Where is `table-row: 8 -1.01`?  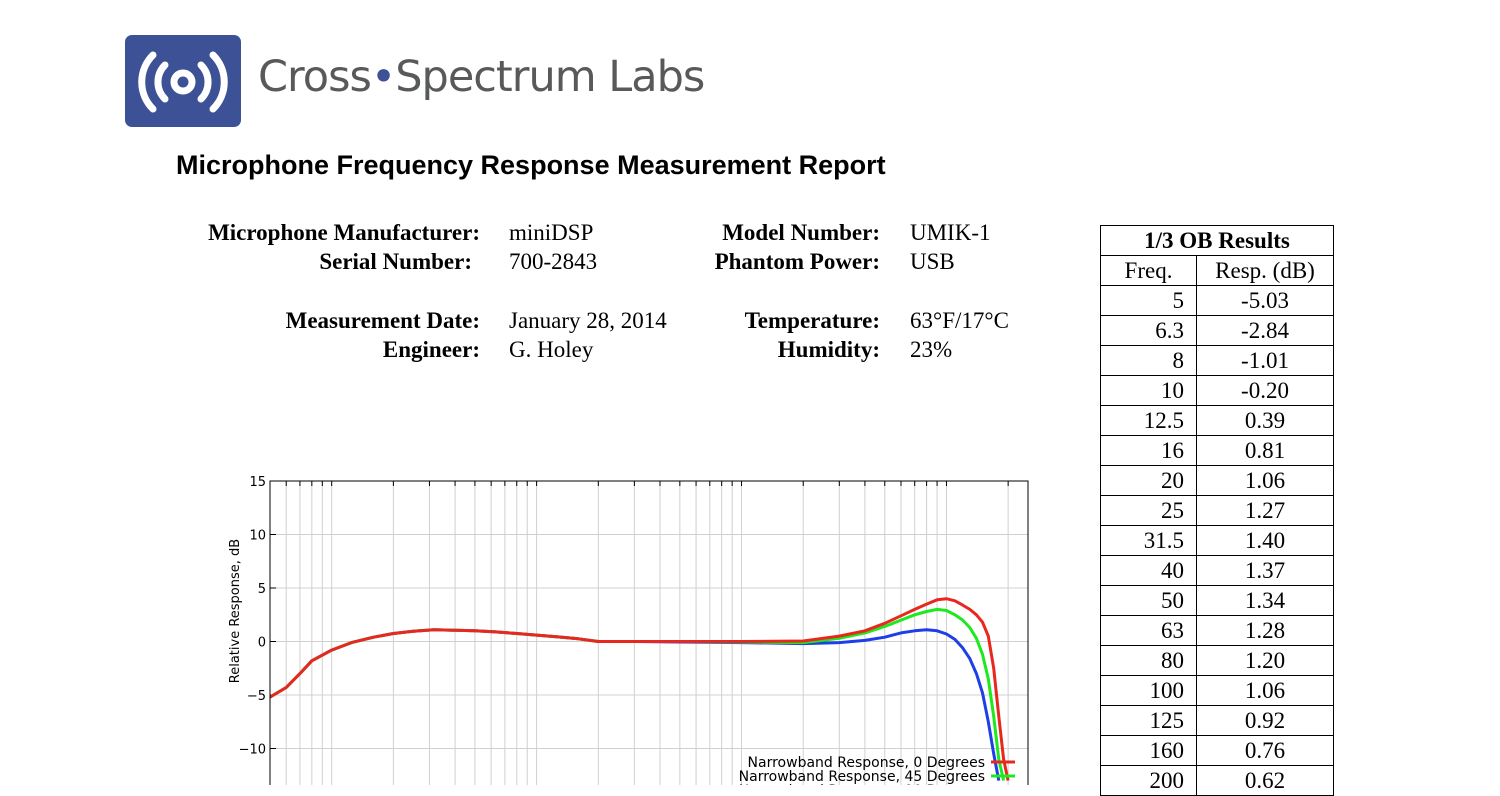 table-row: 8 -1.01 is located at coordinates (1217, 360).